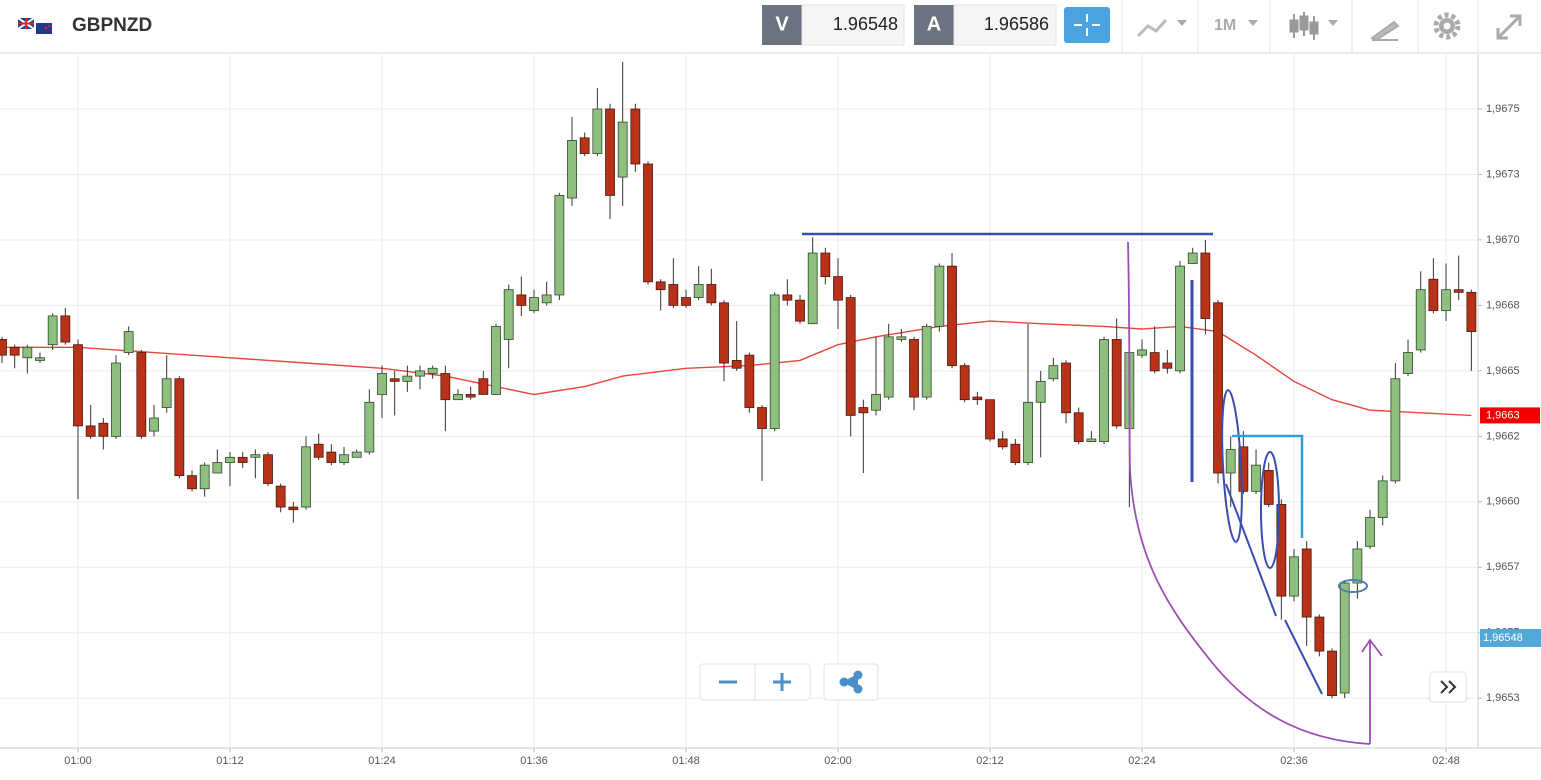  I want to click on crosshair-button, so click(1087, 25).